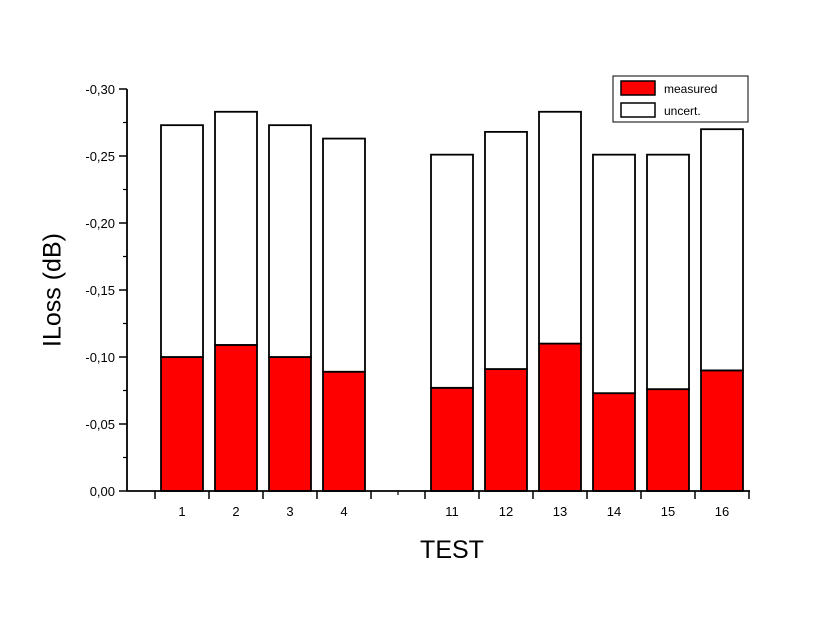  I want to click on x-tick-label: 12, so click(506, 511).